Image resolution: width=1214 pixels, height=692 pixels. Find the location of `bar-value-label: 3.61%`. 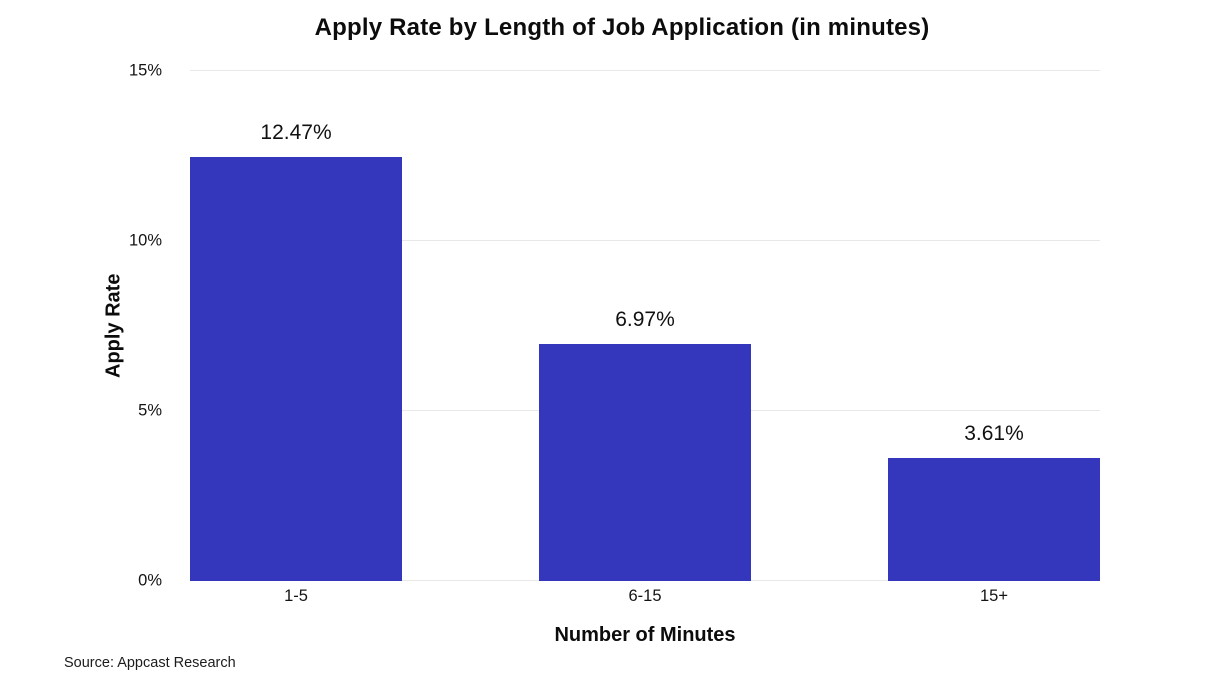

bar-value-label: 3.61% is located at coordinates (994, 434).